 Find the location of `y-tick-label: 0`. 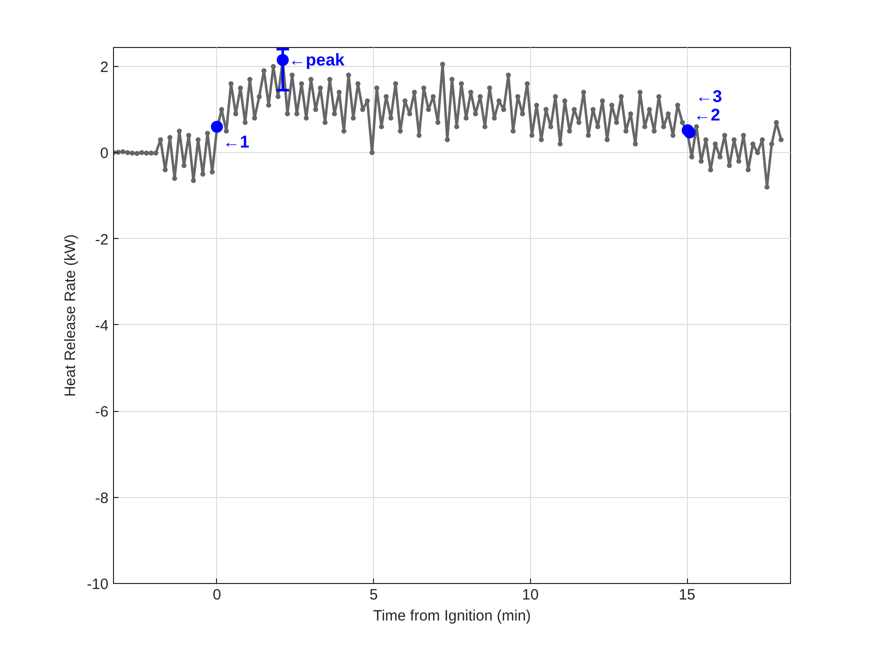

y-tick-label: 0 is located at coordinates (104, 153).